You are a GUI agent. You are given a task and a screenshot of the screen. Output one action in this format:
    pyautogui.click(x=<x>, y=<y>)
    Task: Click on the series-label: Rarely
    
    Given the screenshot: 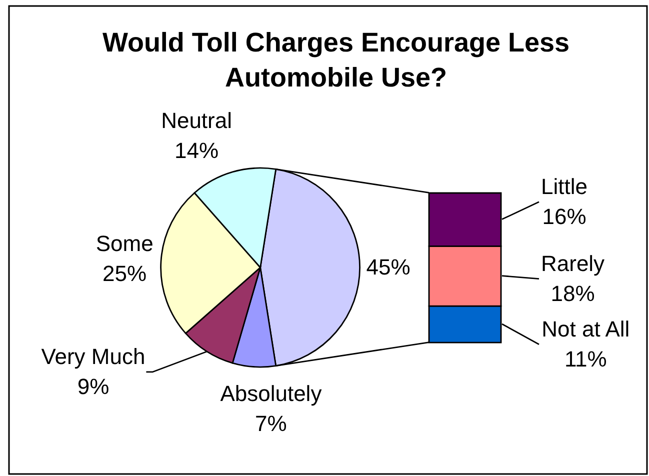 What is the action you would take?
    pyautogui.click(x=573, y=263)
    